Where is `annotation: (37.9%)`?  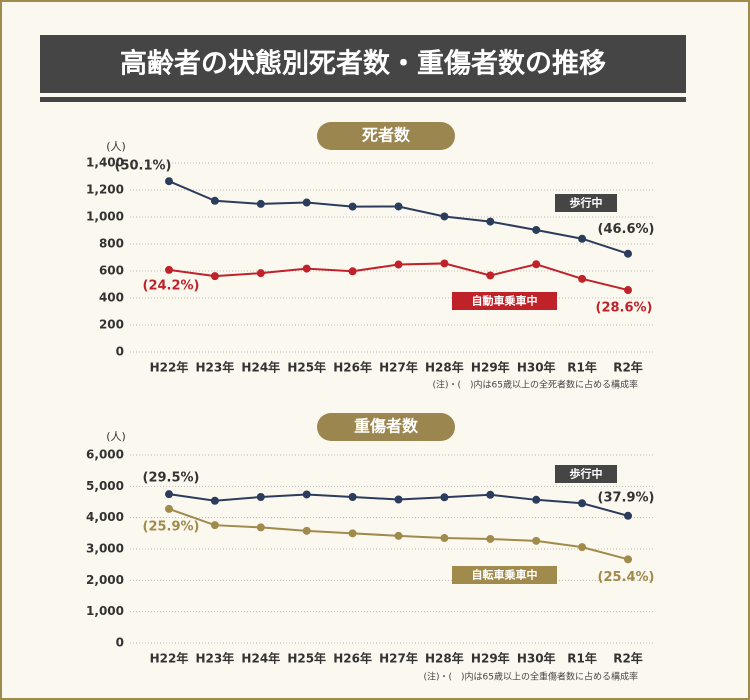
annotation: (37.9%) is located at coordinates (626, 497).